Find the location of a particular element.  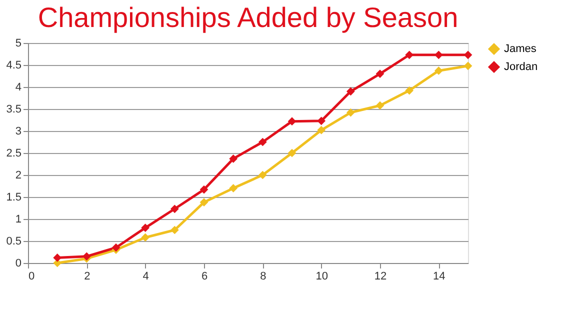

y-tick-label: 5 is located at coordinates (18, 44).